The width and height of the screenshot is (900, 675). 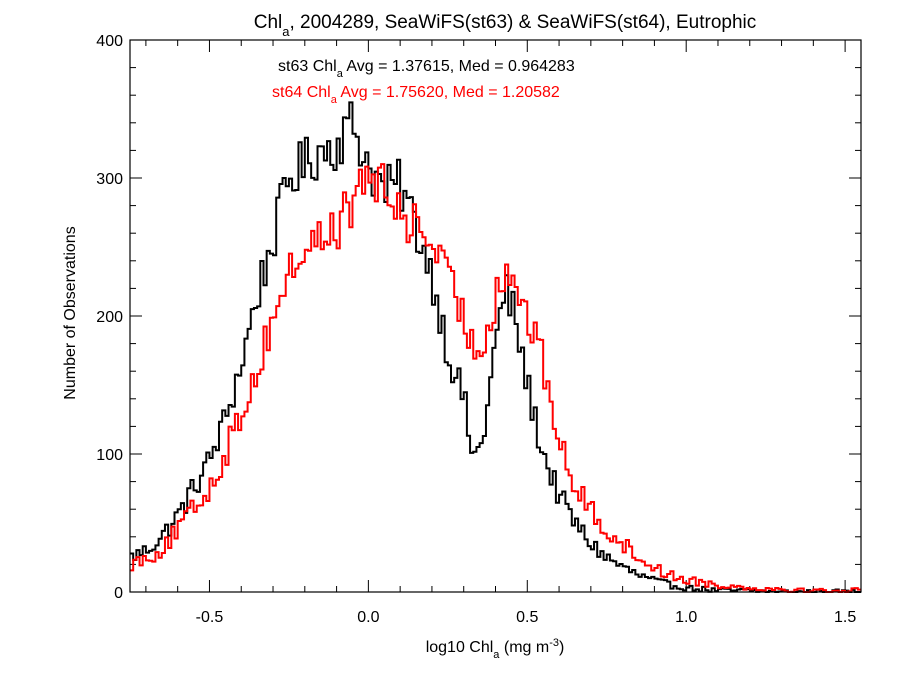 I want to click on y-tick-label: 400, so click(x=109, y=41).